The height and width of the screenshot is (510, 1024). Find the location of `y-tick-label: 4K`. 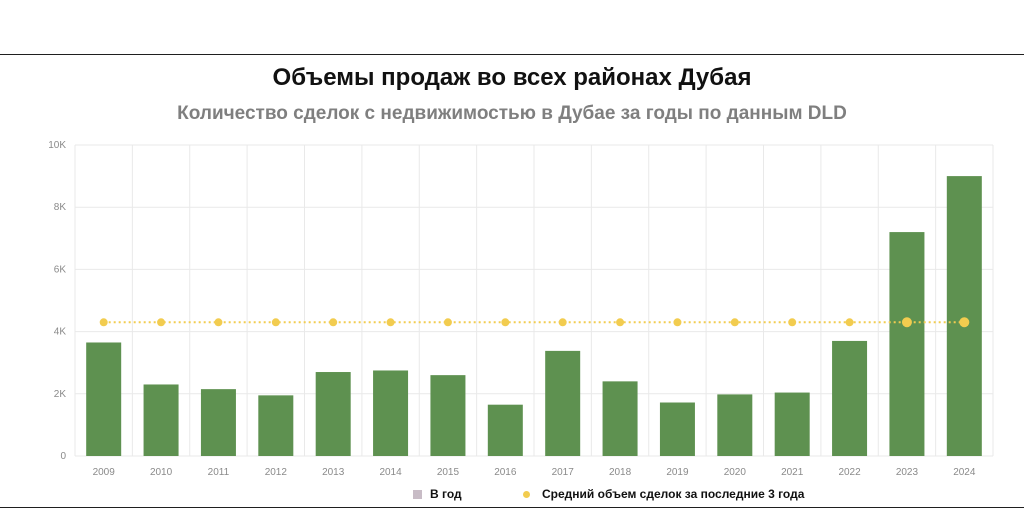

y-tick-label: 4K is located at coordinates (60, 332).